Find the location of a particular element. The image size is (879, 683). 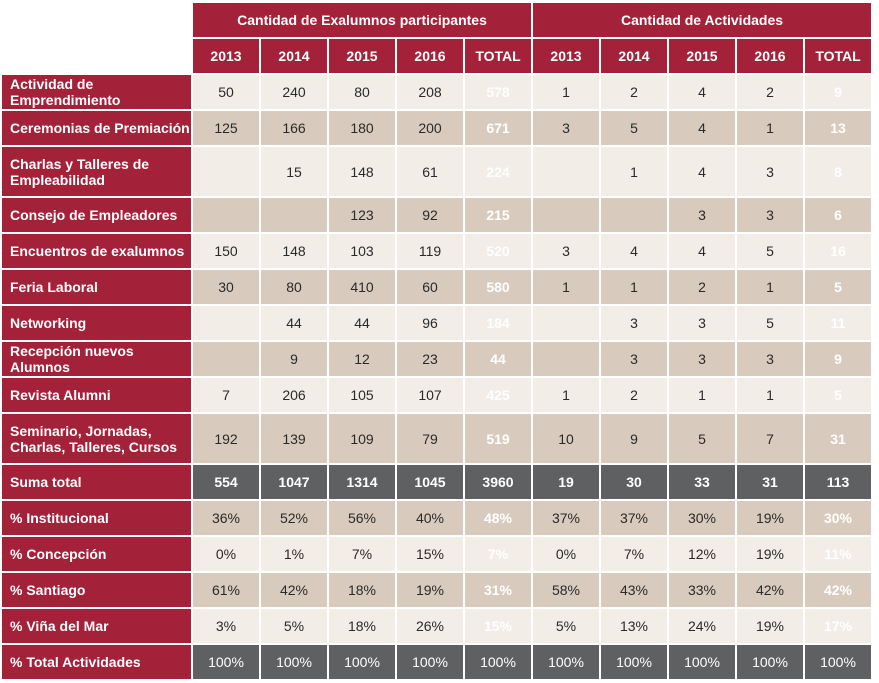

total-cell: 215 is located at coordinates (498, 215).